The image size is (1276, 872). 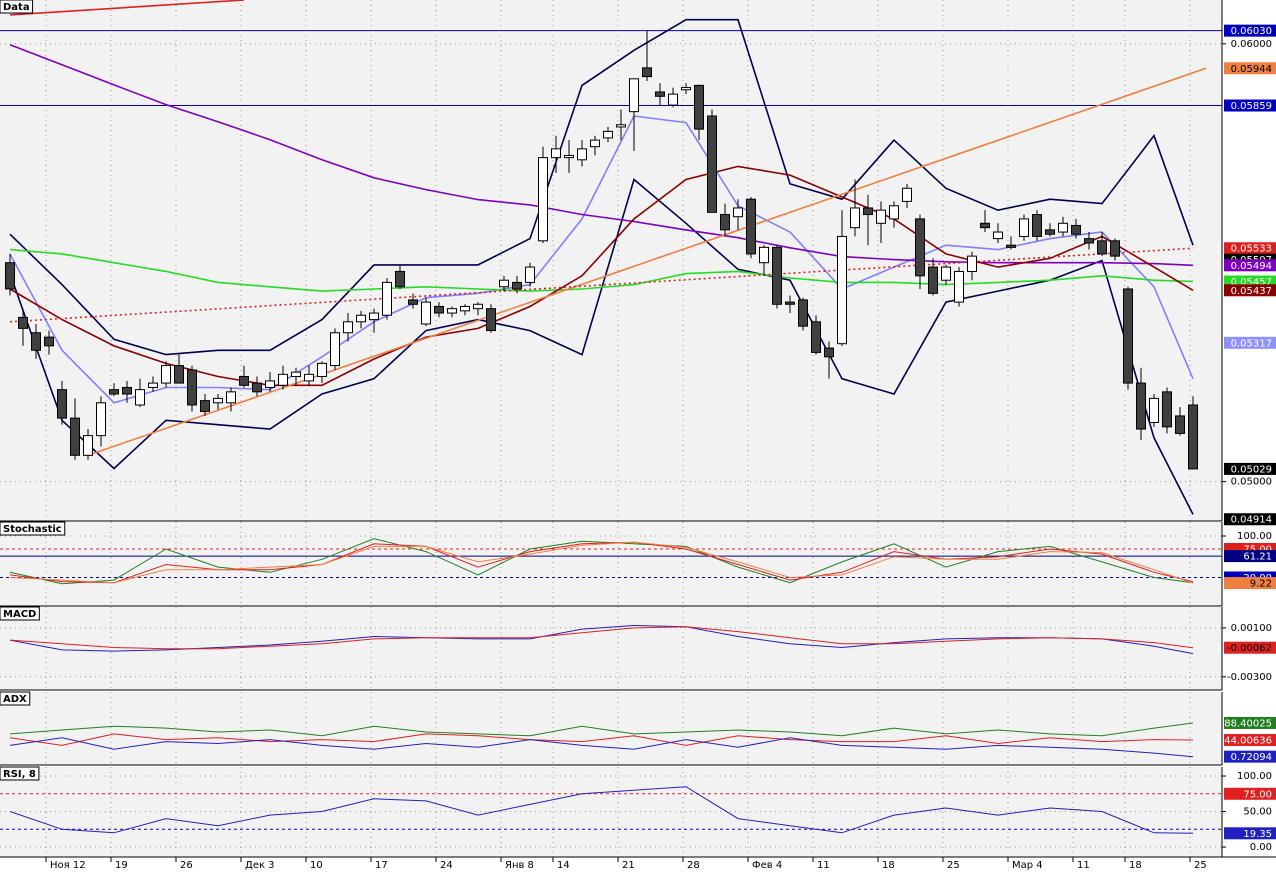 What do you see at coordinates (1135, 865) in the screenshot?
I see `x-tick-label: 18` at bounding box center [1135, 865].